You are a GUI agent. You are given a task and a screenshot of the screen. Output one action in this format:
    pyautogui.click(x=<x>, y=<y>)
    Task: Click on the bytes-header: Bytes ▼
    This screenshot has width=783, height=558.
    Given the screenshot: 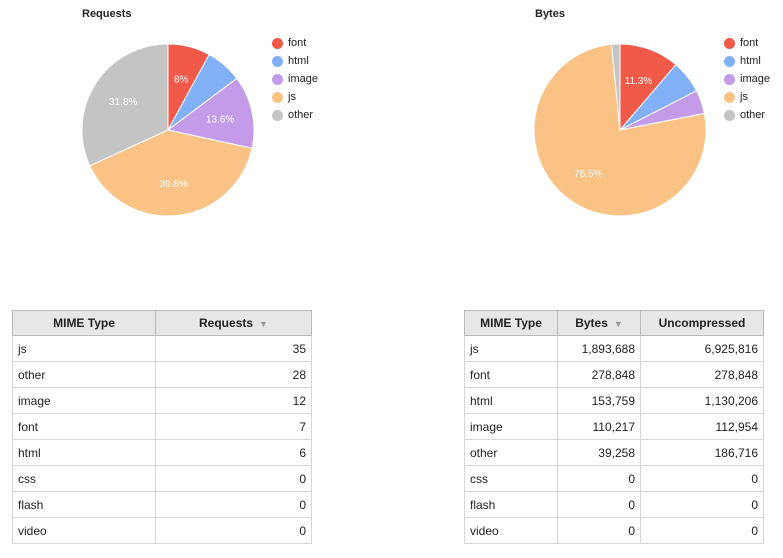 What is the action you would take?
    pyautogui.click(x=599, y=323)
    